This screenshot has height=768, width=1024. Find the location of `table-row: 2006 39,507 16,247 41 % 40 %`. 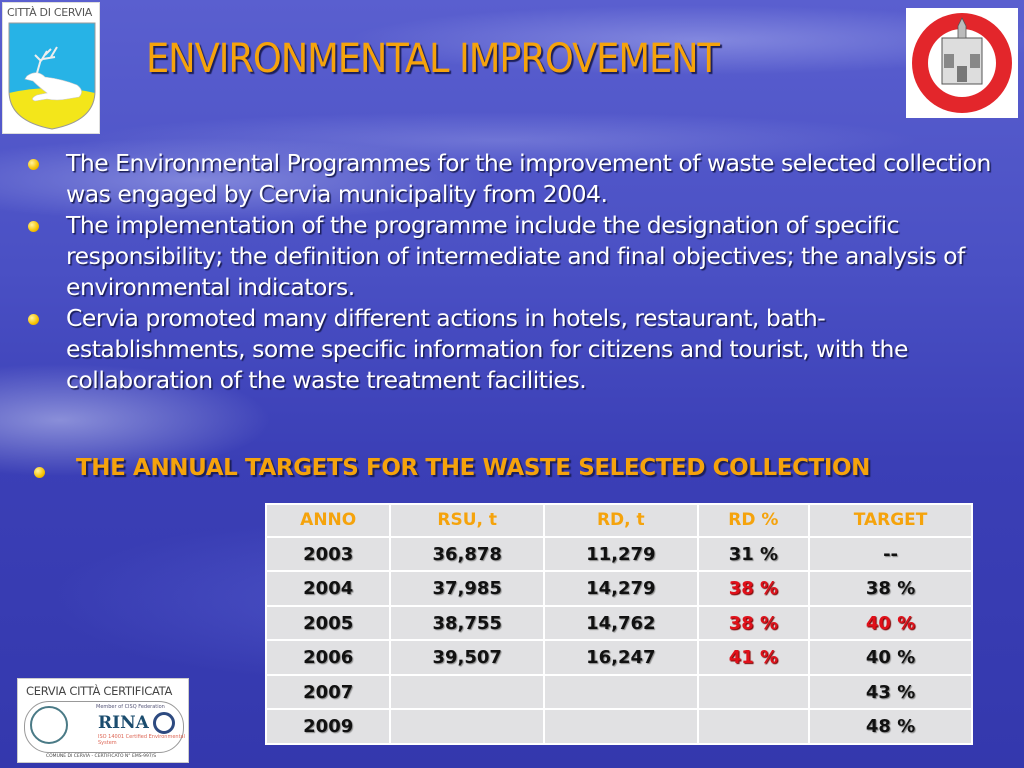

table-row: 2006 39,507 16,247 41 % 40 % is located at coordinates (619, 657).